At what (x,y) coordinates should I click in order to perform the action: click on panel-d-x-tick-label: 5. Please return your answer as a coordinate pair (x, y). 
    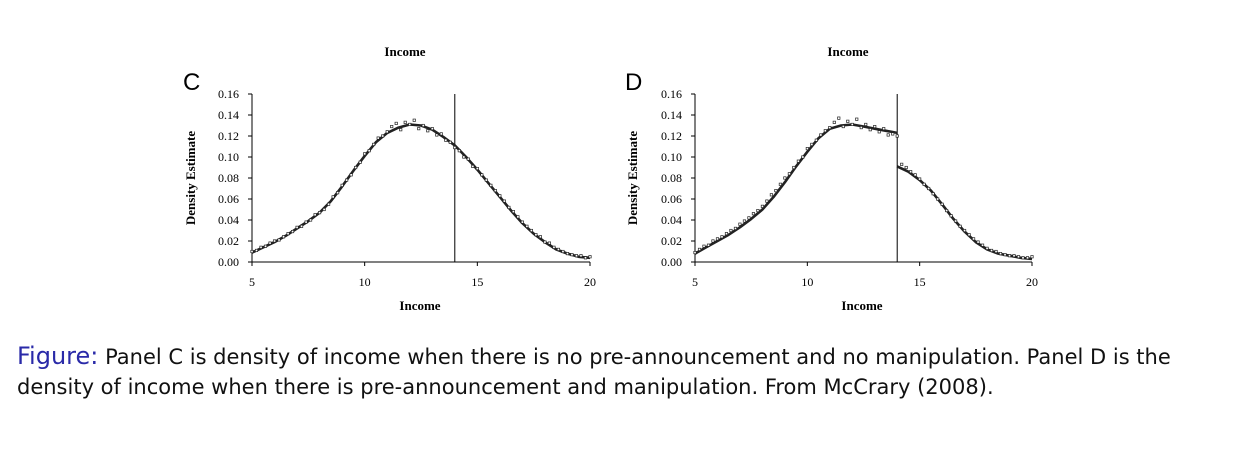
    Looking at the image, I should click on (695, 282).